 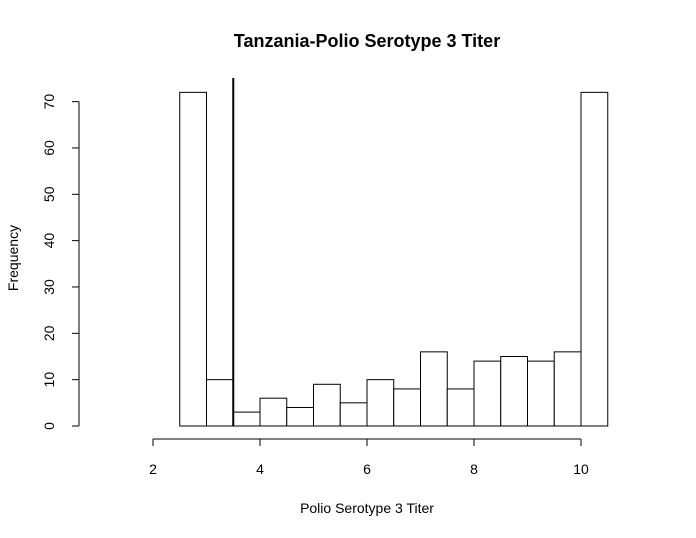 What do you see at coordinates (367, 508) in the screenshot?
I see `x-axis-label: Polio Serotype 3 Titer` at bounding box center [367, 508].